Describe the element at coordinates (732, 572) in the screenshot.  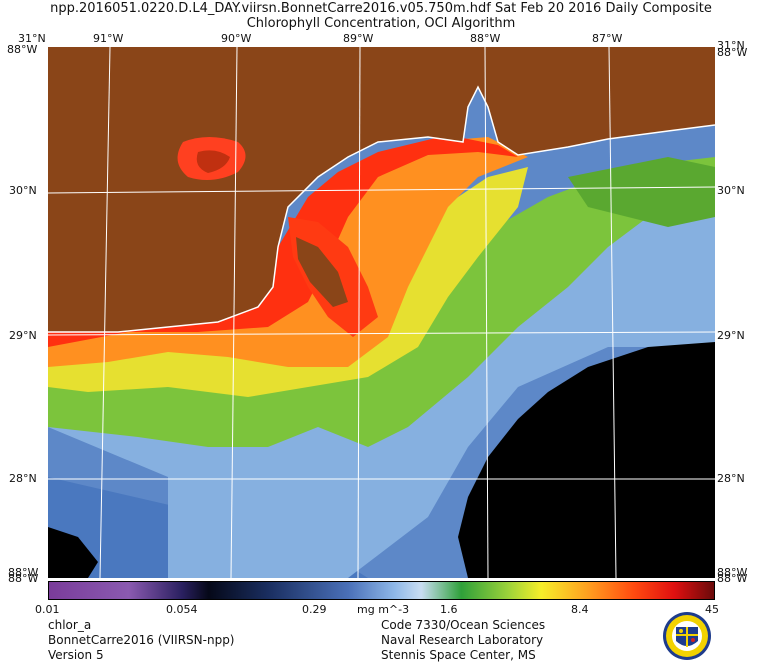
I see `corner-label-bottom-right: 88°W` at that location.